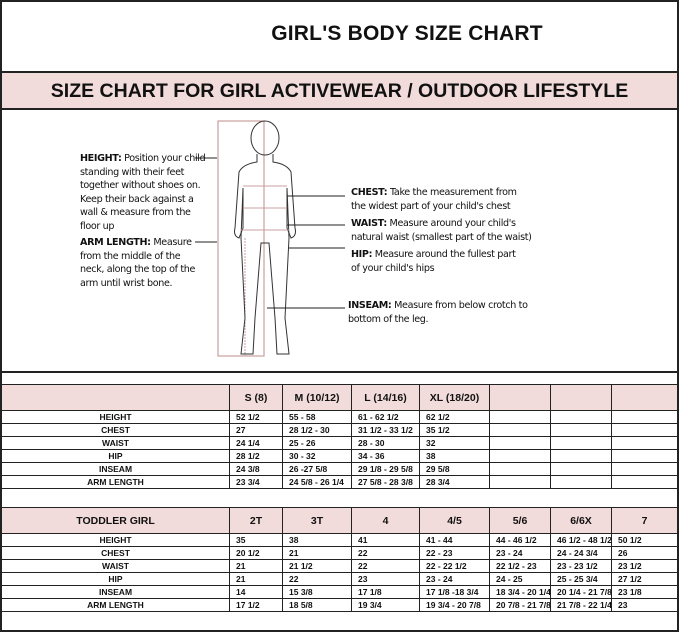 The width and height of the screenshot is (679, 632). What do you see at coordinates (520, 540) in the screenshot?
I see `table-cell: 44 - 46 1/2` at bounding box center [520, 540].